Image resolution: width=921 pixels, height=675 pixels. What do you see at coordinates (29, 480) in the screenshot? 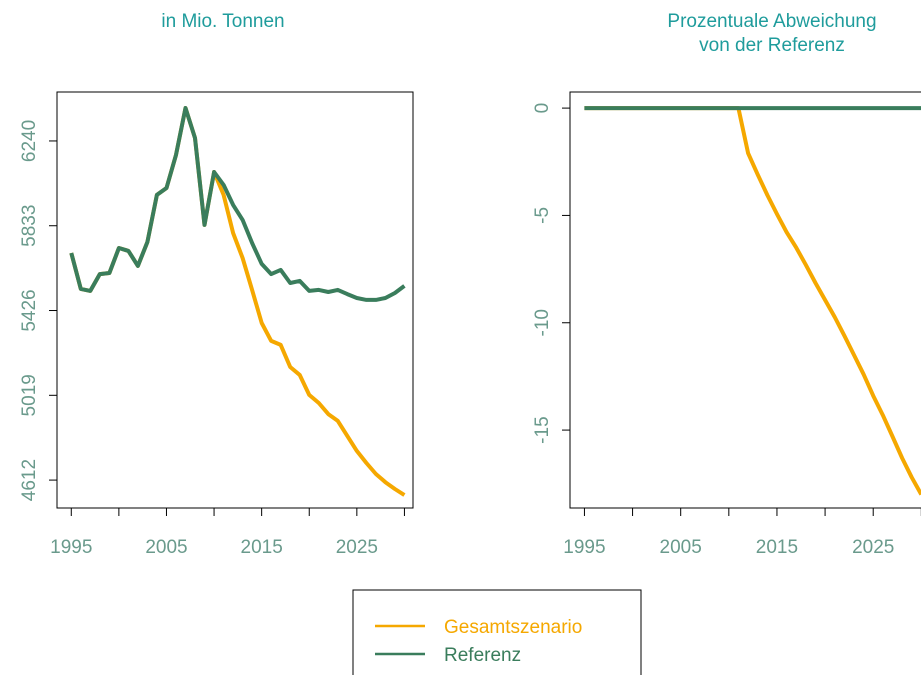
I see `y-tick-label: 4612` at bounding box center [29, 480].